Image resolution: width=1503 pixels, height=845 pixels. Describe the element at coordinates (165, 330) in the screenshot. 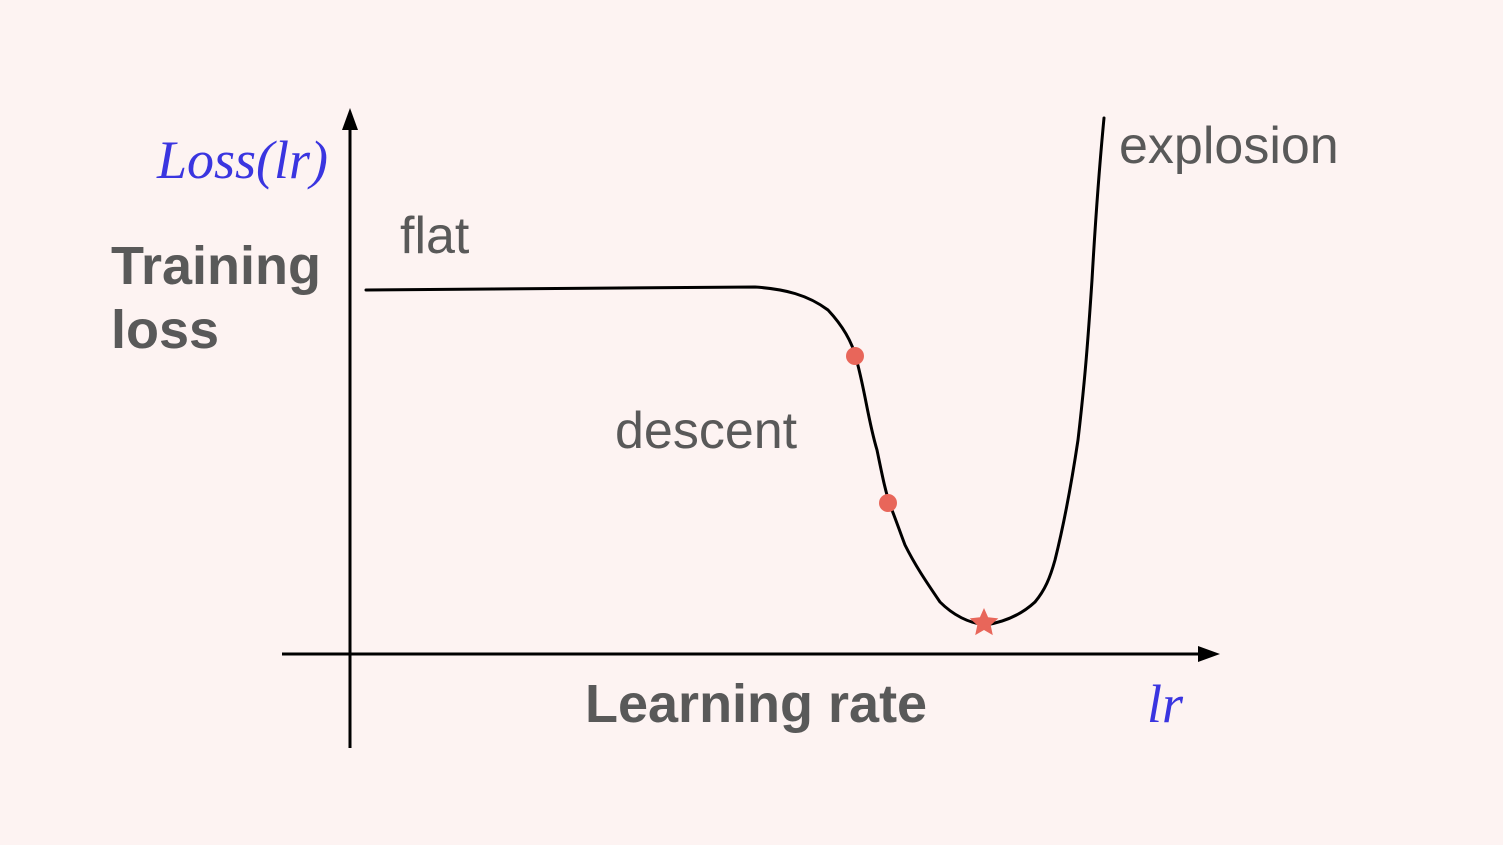

I see `y-axis-label-line2: loss` at that location.